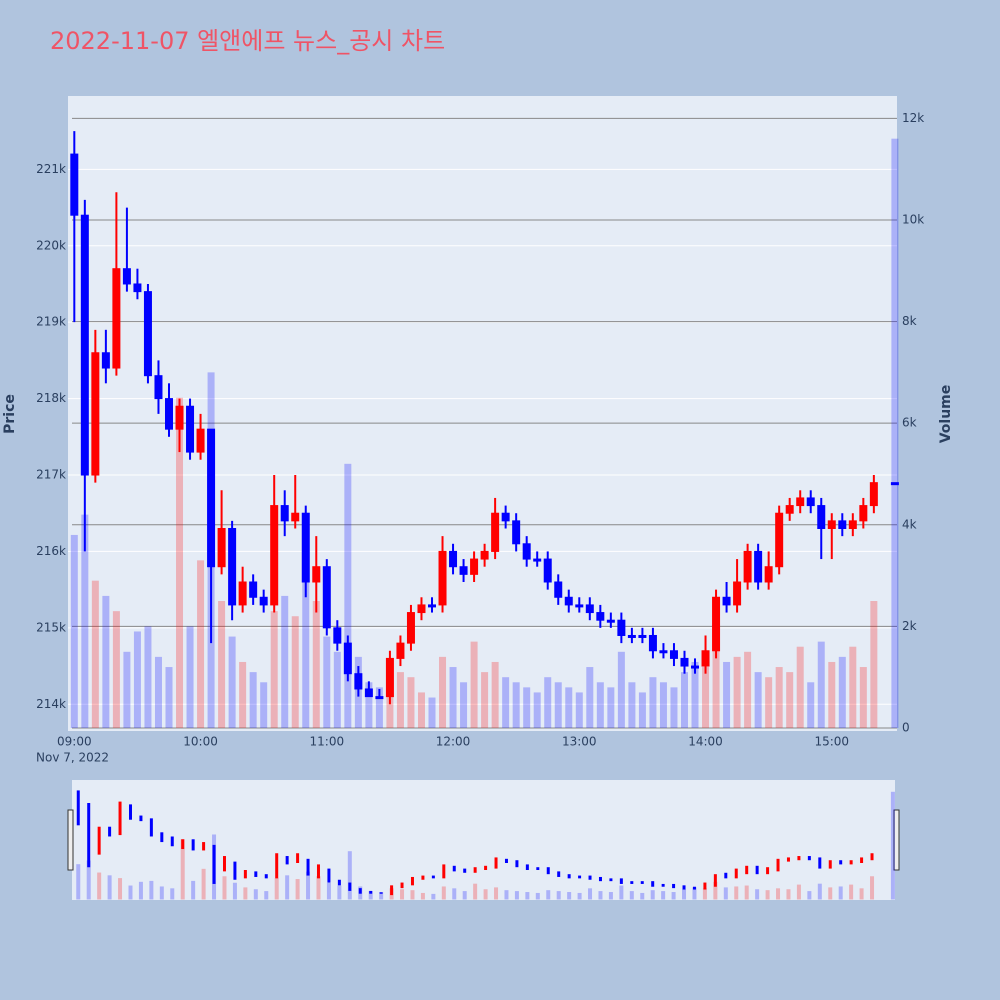  I want to click on y-tick-label: 215k, so click(51, 627).